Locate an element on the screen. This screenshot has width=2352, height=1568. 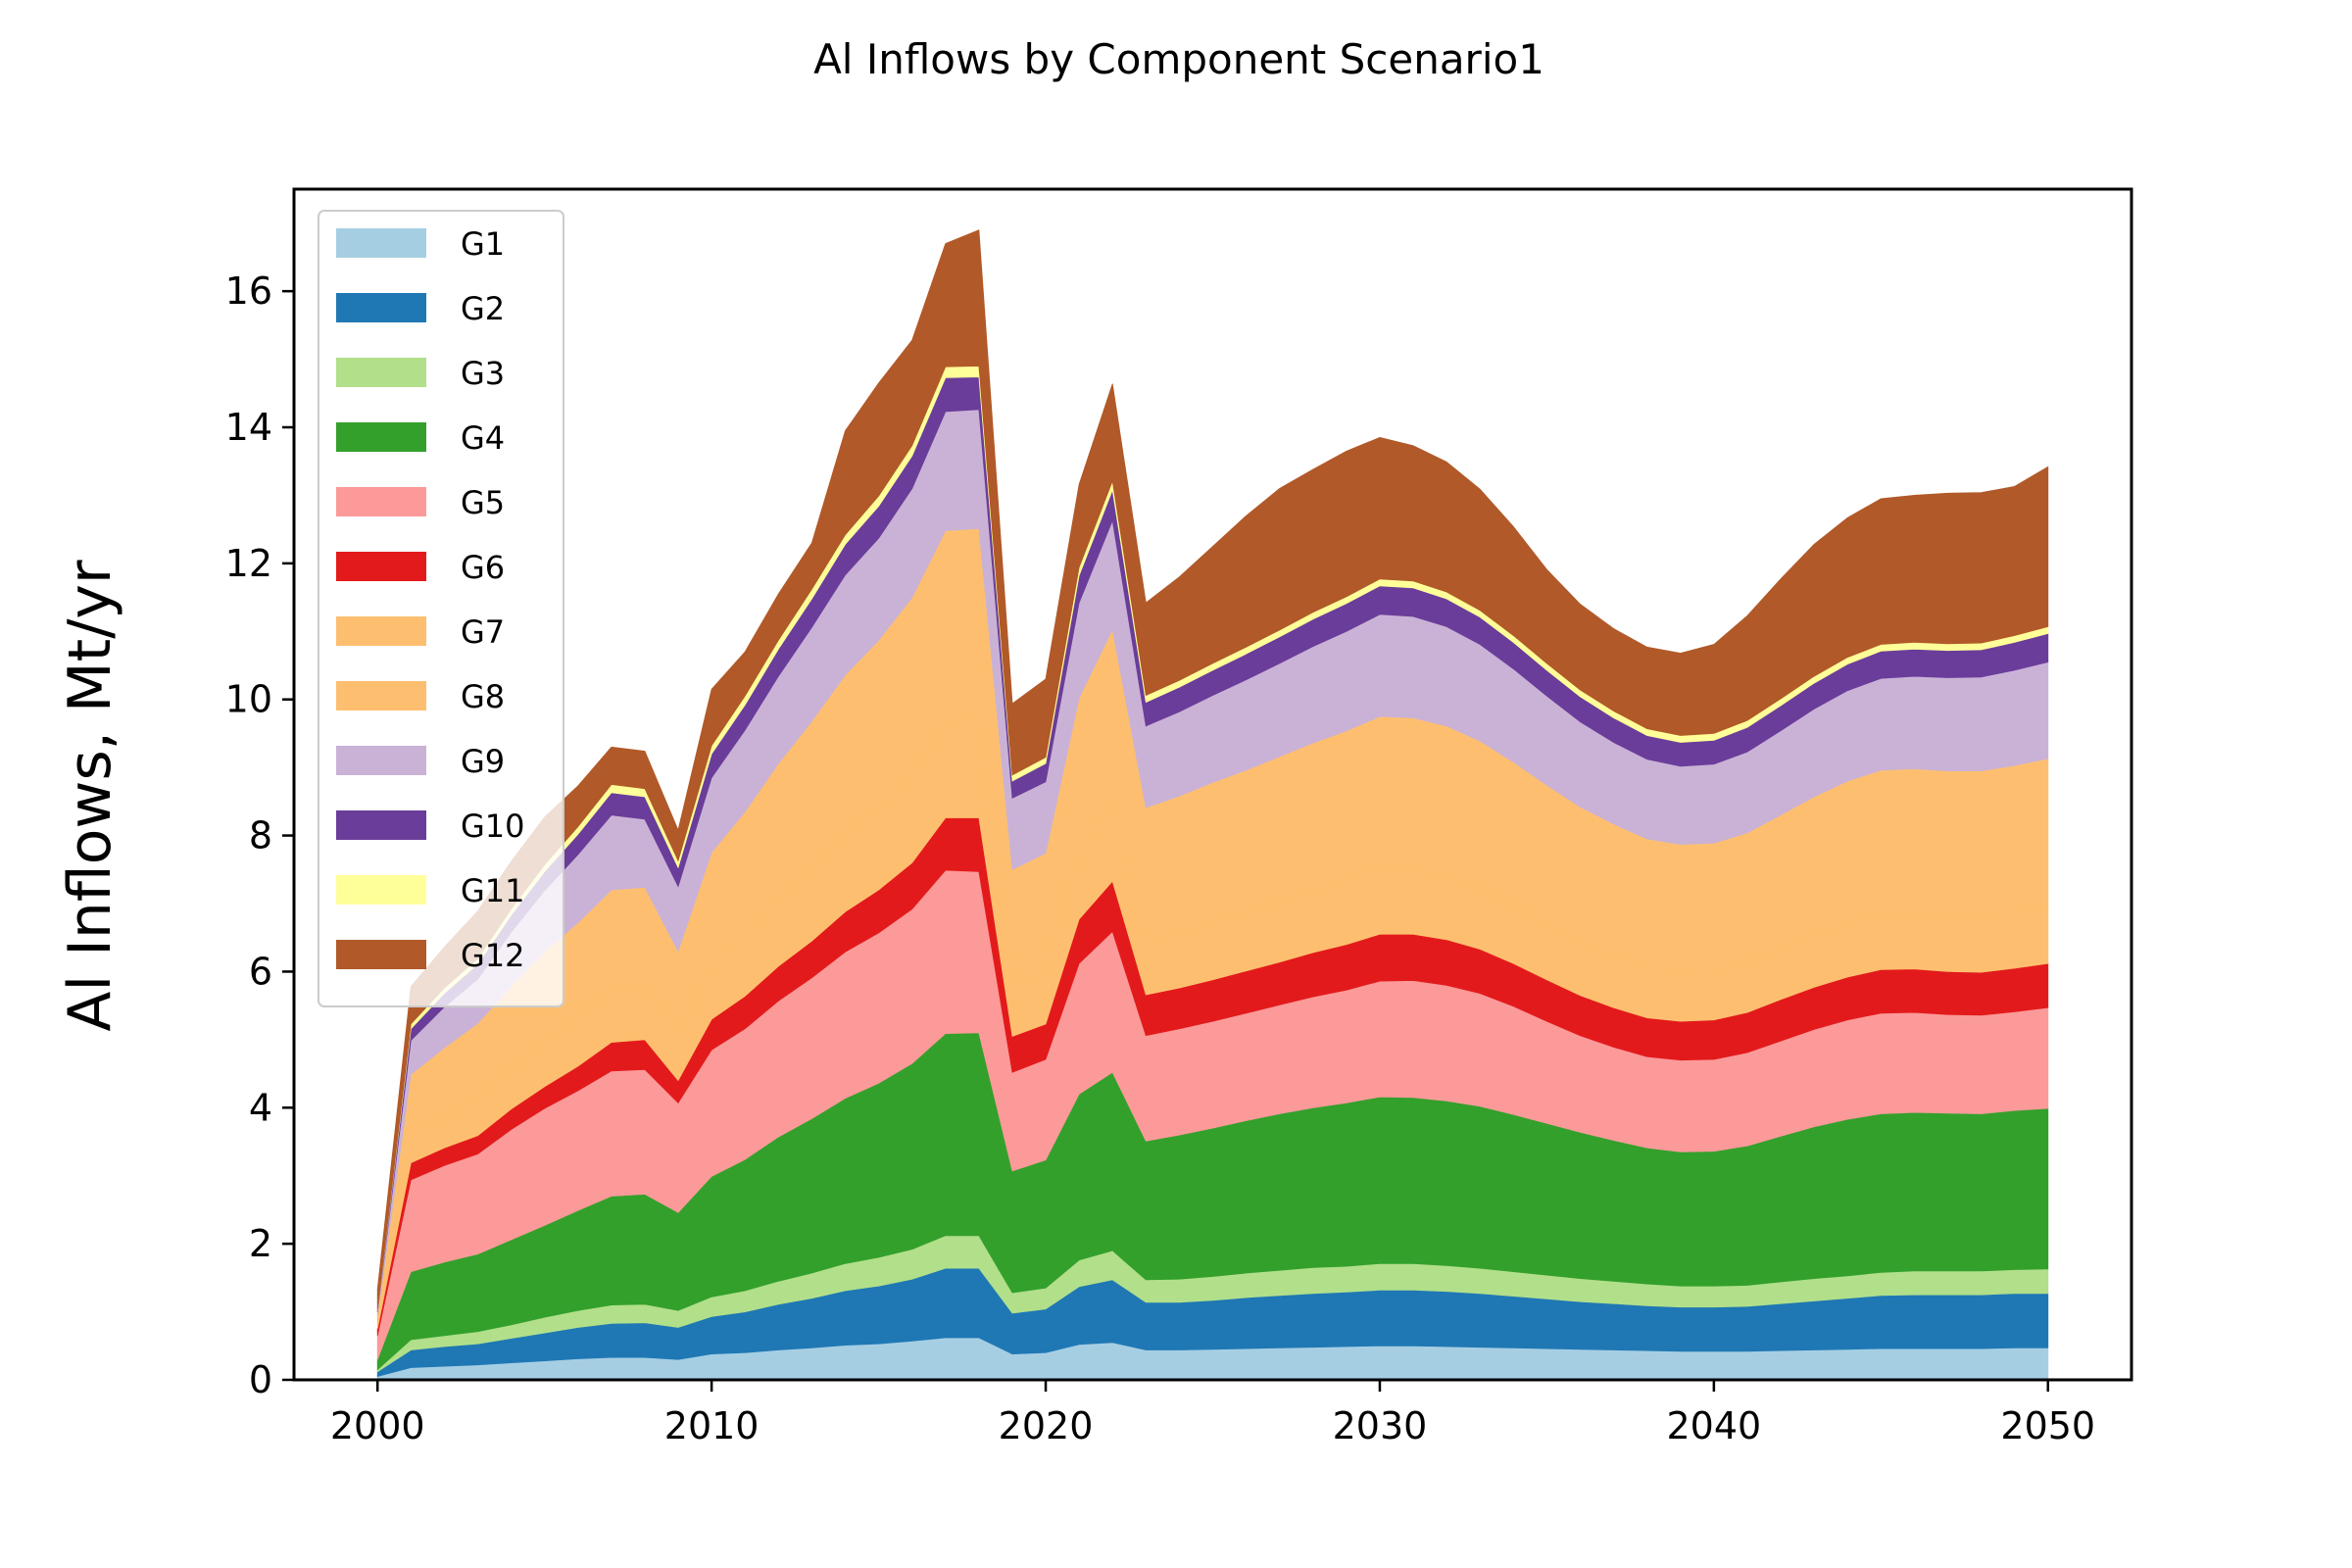
y-tick-label: 16 is located at coordinates (248, 291).